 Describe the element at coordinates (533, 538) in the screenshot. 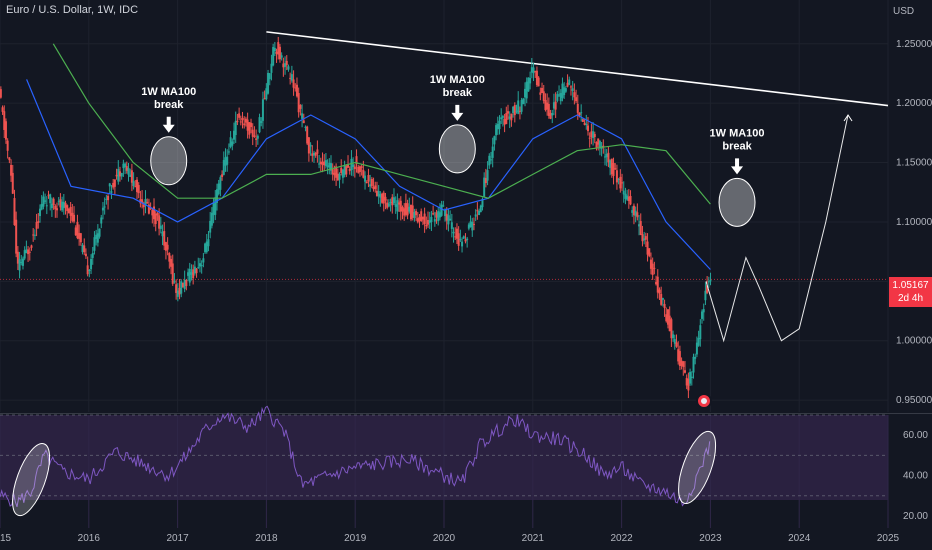

I see `time-tick-label: 2021` at that location.